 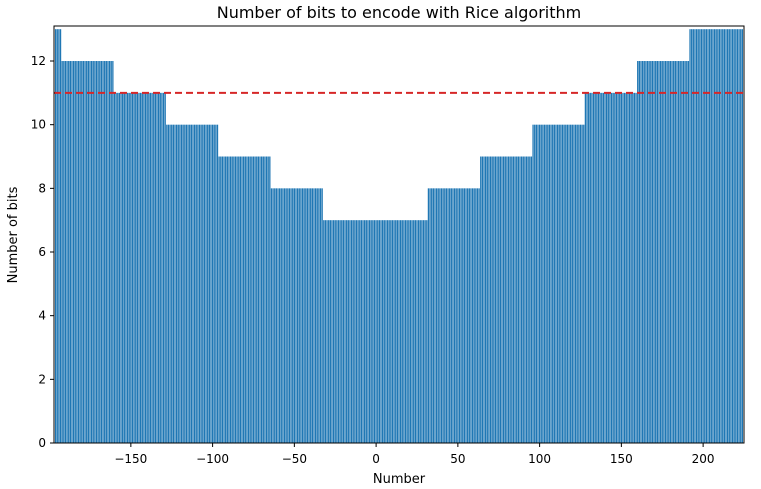 What do you see at coordinates (414, 454) in the screenshot?
I see `x-axis: −150 −100 −50 0 50 100 150 200` at bounding box center [414, 454].